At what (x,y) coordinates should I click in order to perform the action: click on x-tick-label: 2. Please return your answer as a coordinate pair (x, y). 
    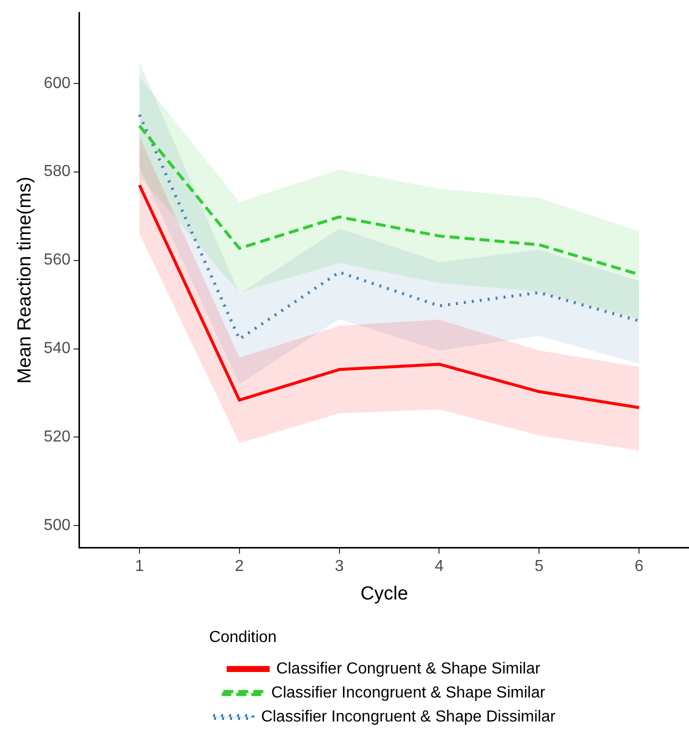
    Looking at the image, I should click on (239, 566).